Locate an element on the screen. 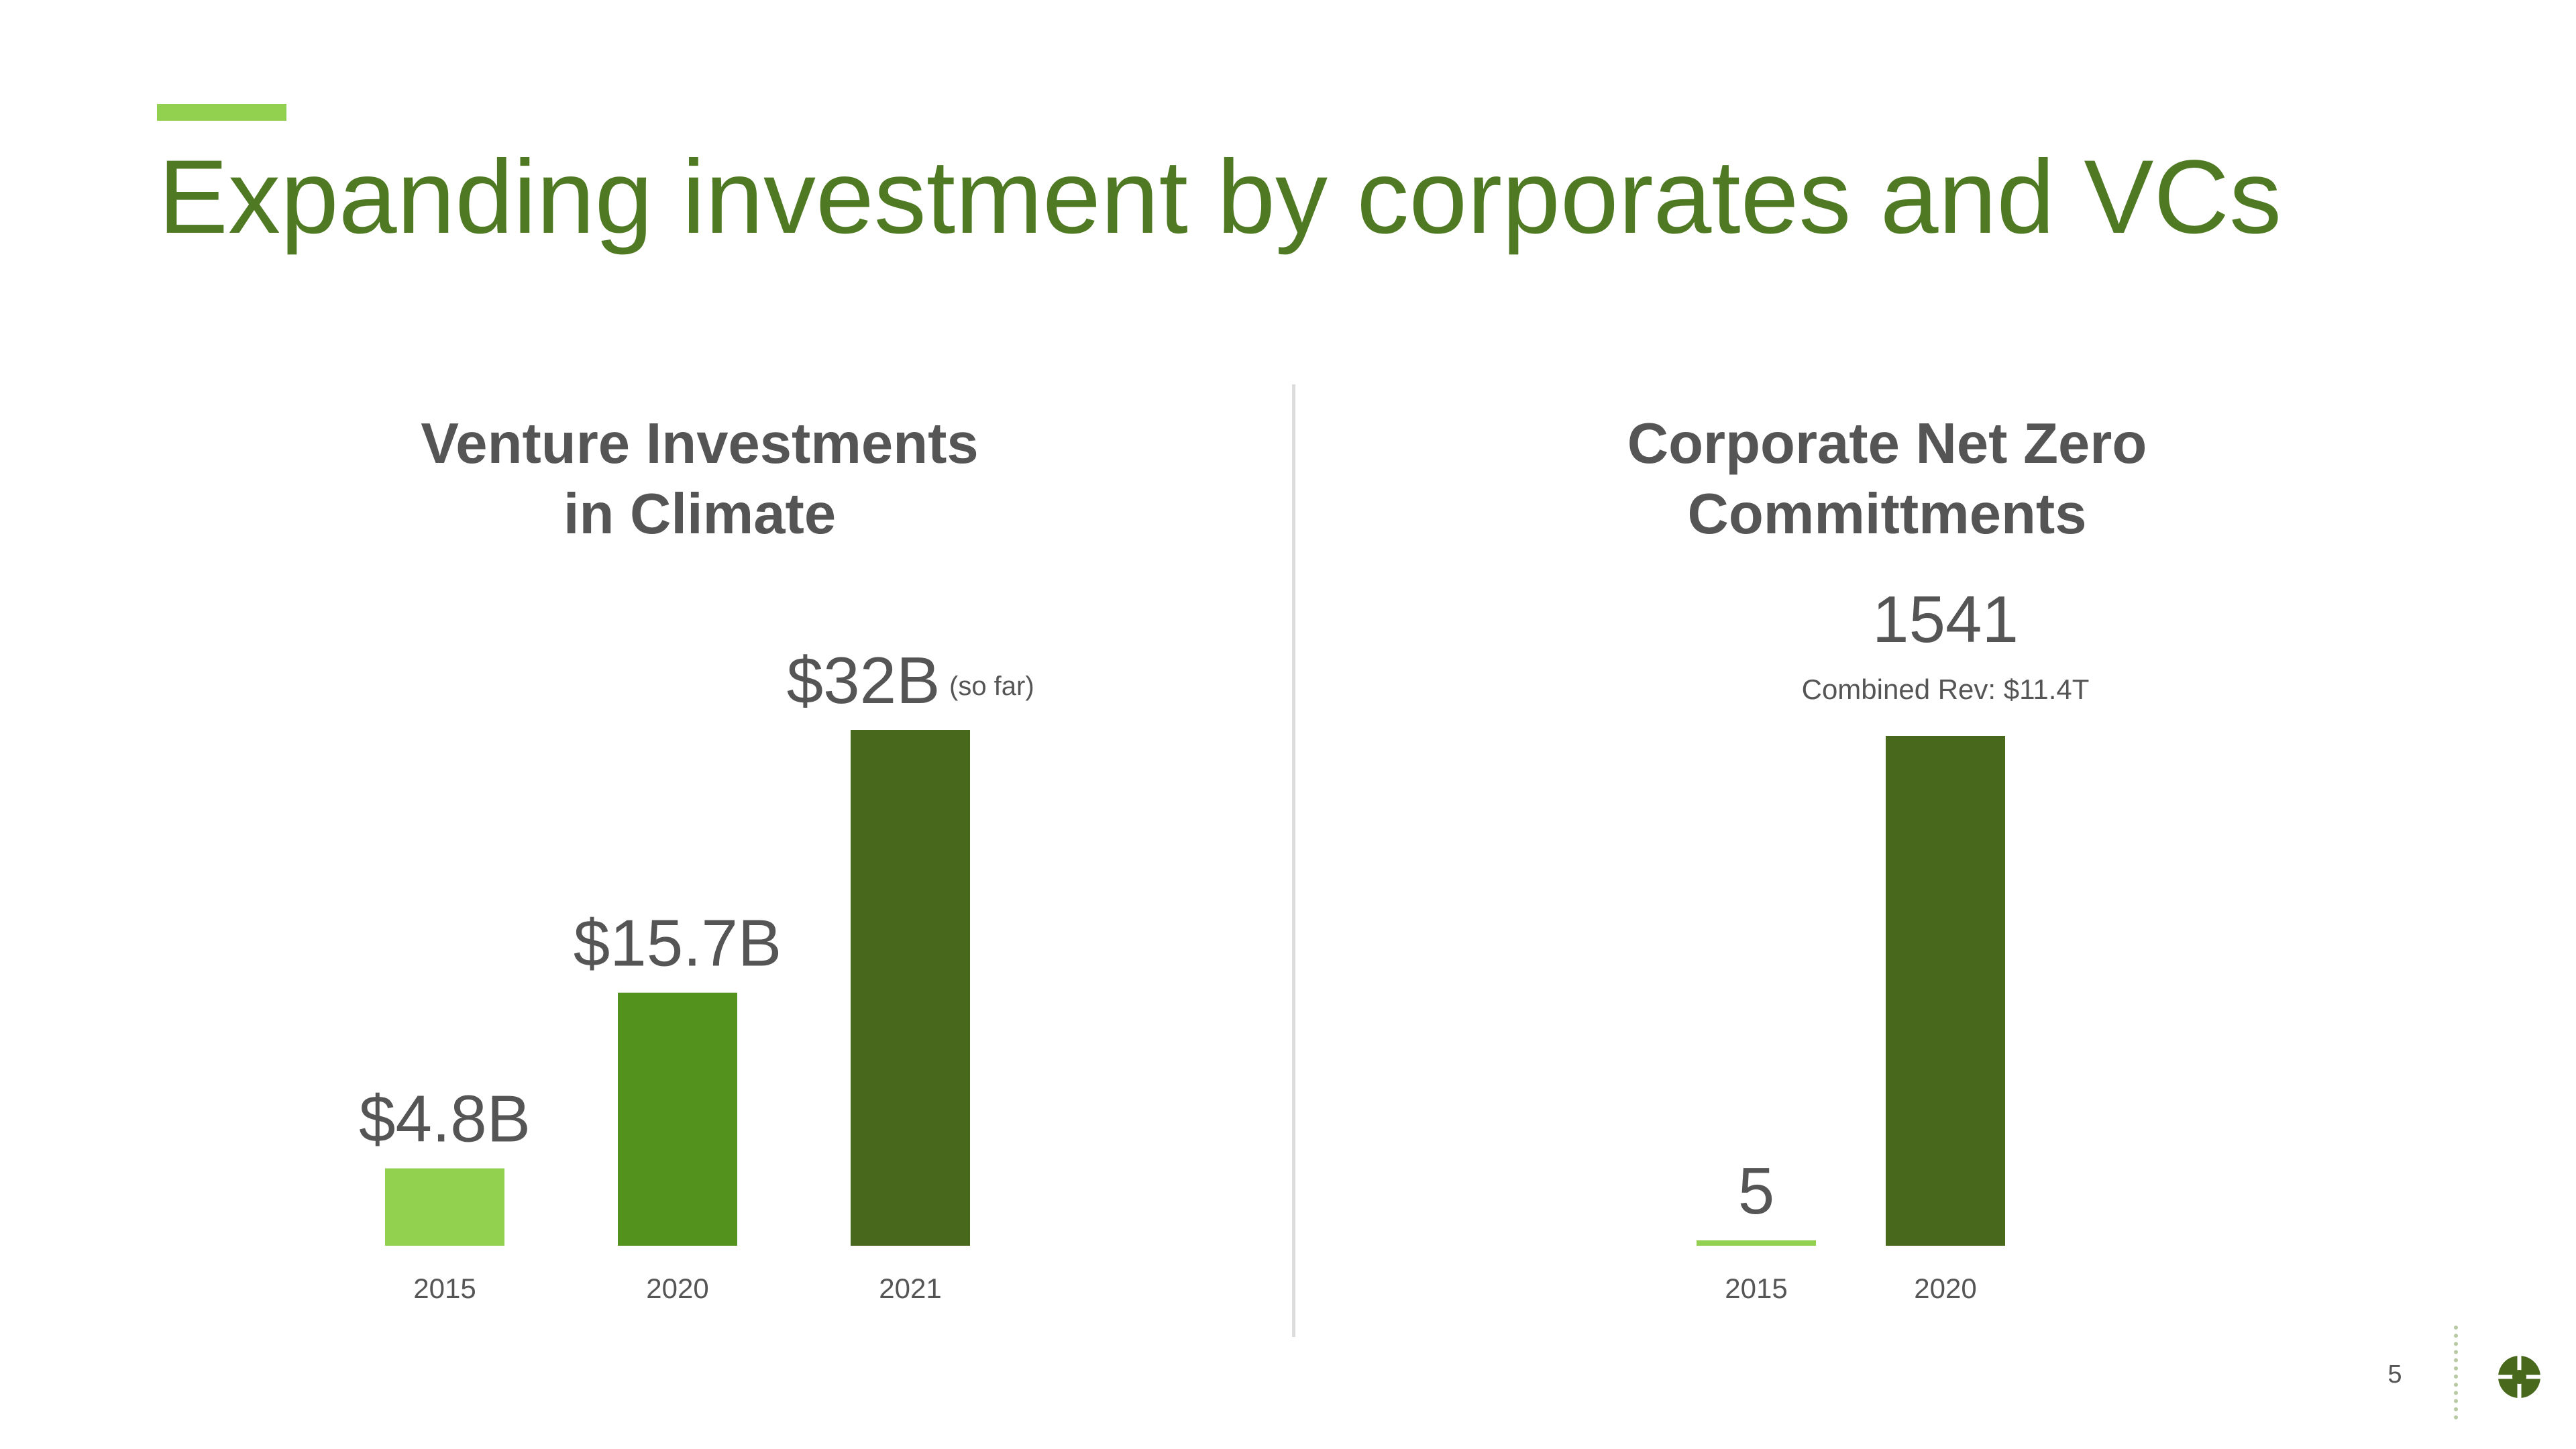 The height and width of the screenshot is (1449, 2576). chart-1-value-label-2020: $15.7B is located at coordinates (678, 943).